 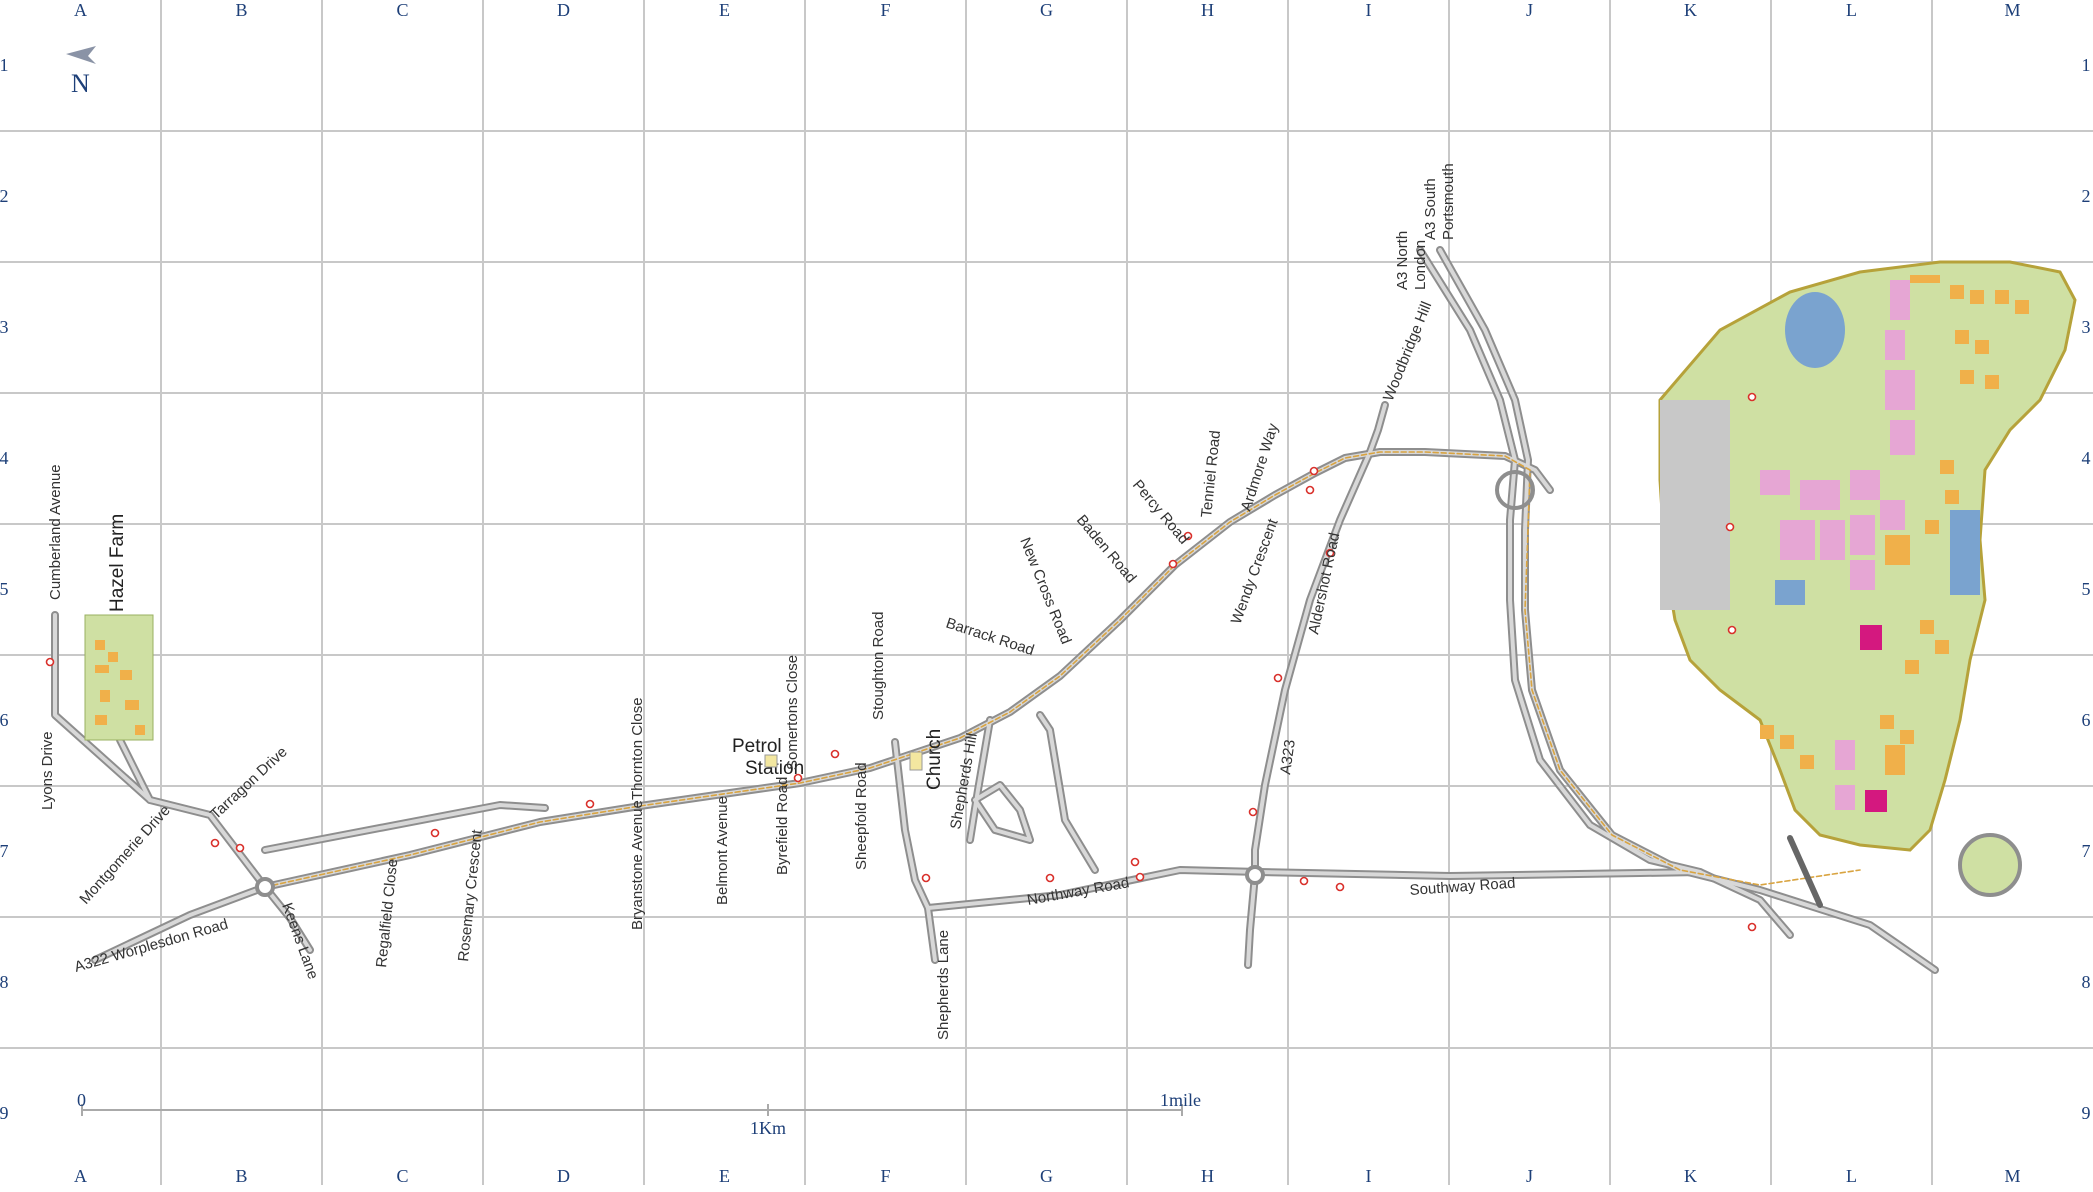 What do you see at coordinates (4, 65) in the screenshot?
I see `grid-label: 1` at bounding box center [4, 65].